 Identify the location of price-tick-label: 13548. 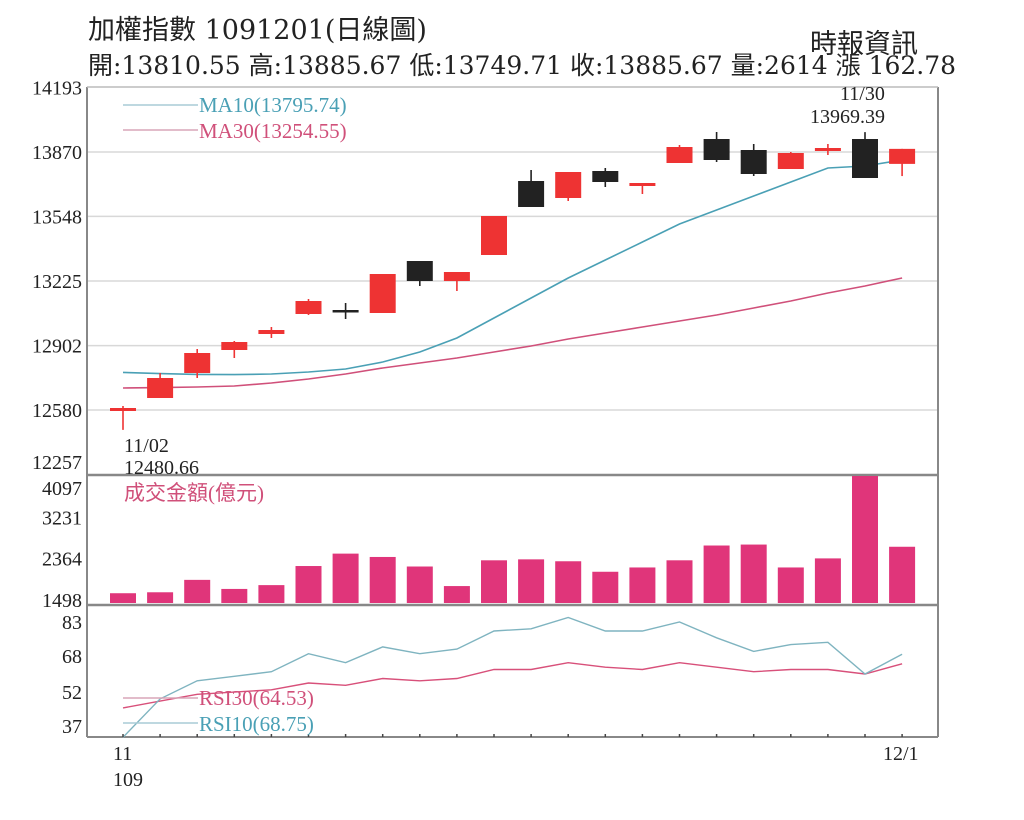
(57, 217).